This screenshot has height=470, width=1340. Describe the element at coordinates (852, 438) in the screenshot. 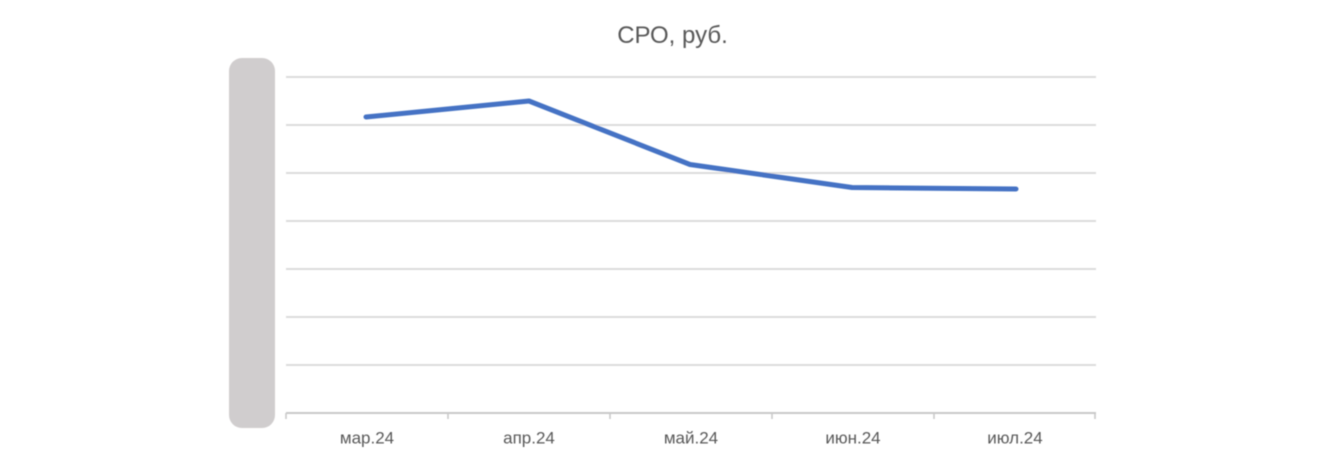

I see `svg-text: июн.24` at that location.